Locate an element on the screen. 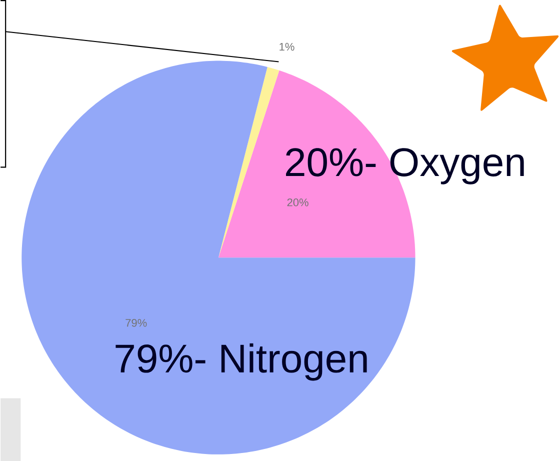 Image resolution: width=560 pixels, height=461 pixels. data-label: 20% is located at coordinates (297, 202).